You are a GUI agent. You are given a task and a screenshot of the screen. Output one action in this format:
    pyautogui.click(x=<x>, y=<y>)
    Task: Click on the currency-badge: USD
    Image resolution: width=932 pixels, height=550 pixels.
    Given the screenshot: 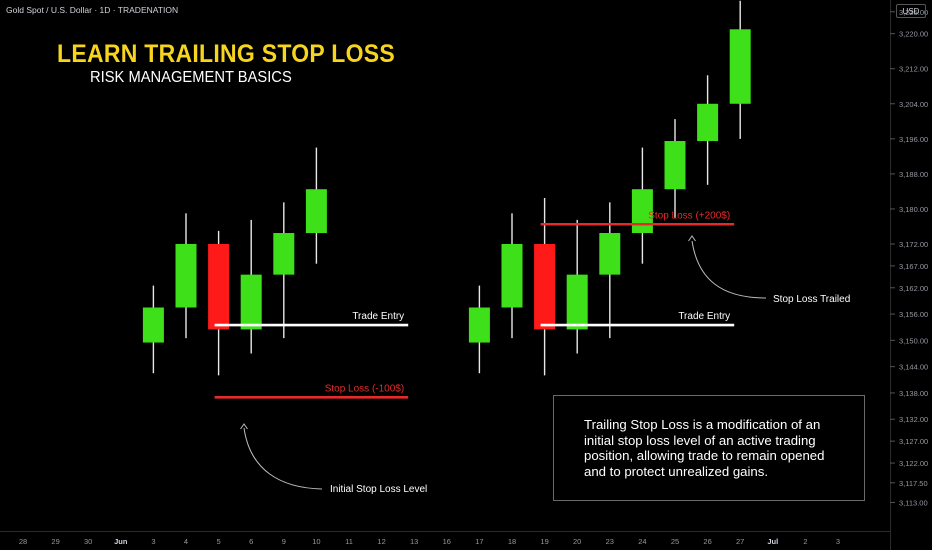 What is the action you would take?
    pyautogui.click(x=911, y=11)
    